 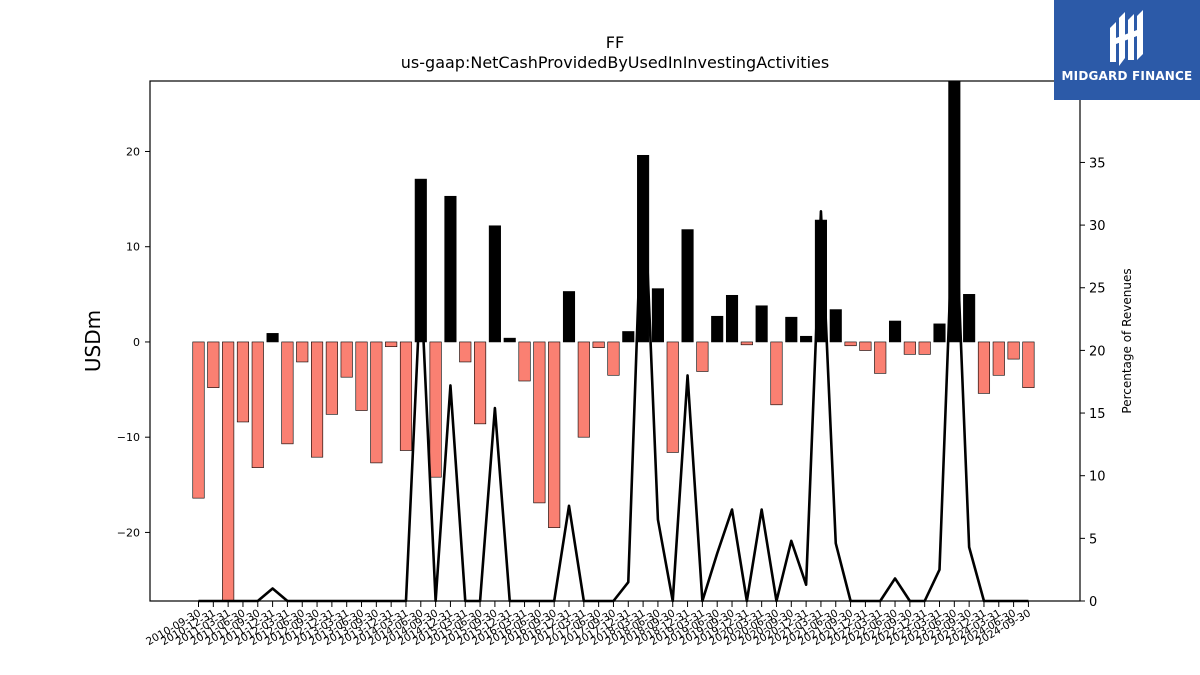 I want to click on y-right-tick-label: 5, so click(x=1093, y=539).